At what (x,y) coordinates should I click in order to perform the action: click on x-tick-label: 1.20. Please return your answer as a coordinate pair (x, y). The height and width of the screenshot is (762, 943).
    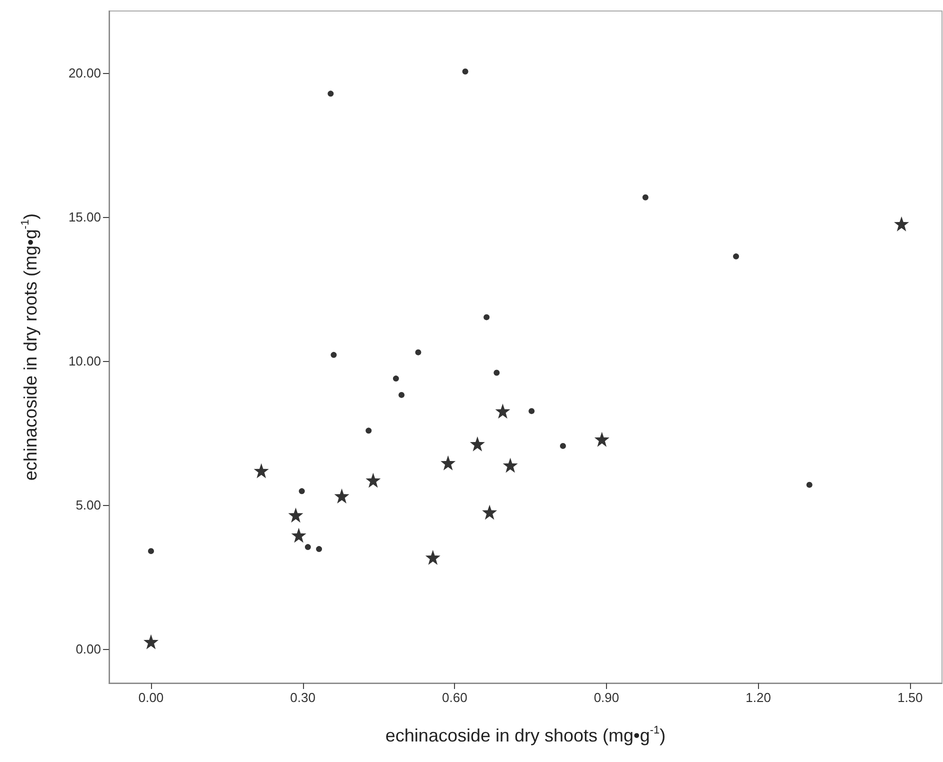
    Looking at the image, I should click on (758, 697).